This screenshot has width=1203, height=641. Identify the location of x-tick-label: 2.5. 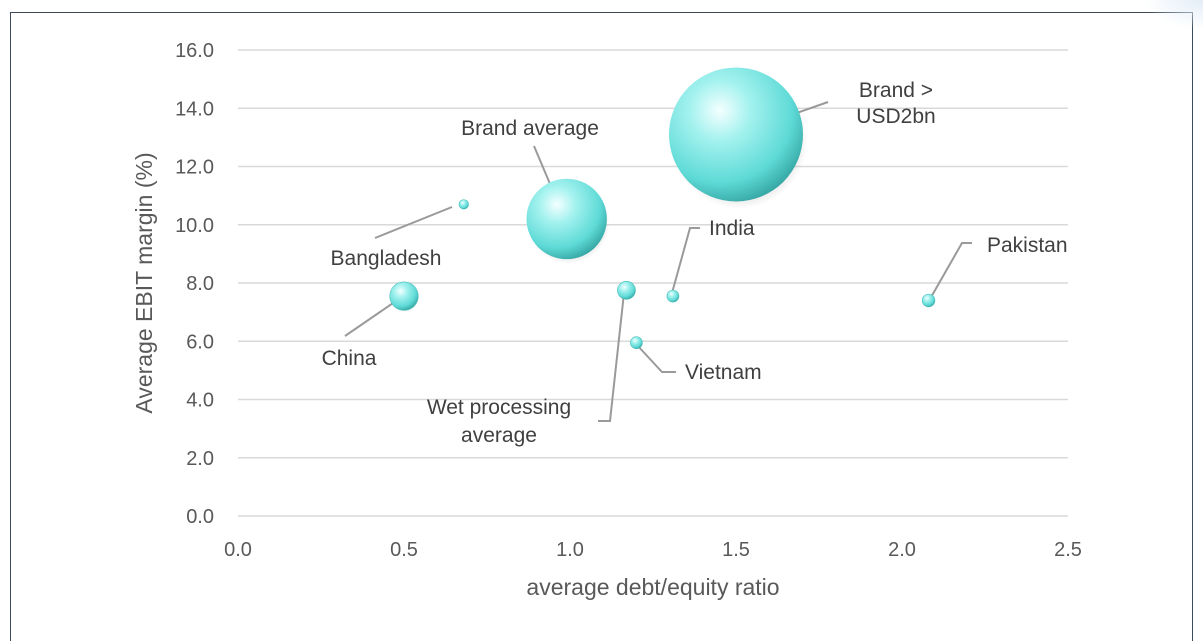
(1068, 550).